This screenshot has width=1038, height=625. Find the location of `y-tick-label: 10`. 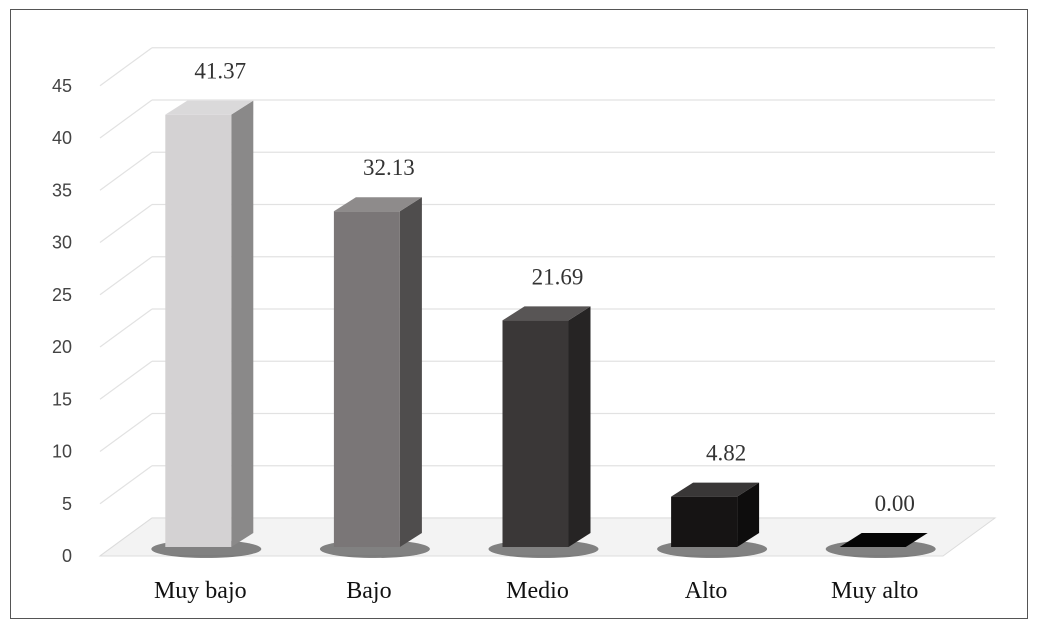

y-tick-label: 10 is located at coordinates (62, 452).